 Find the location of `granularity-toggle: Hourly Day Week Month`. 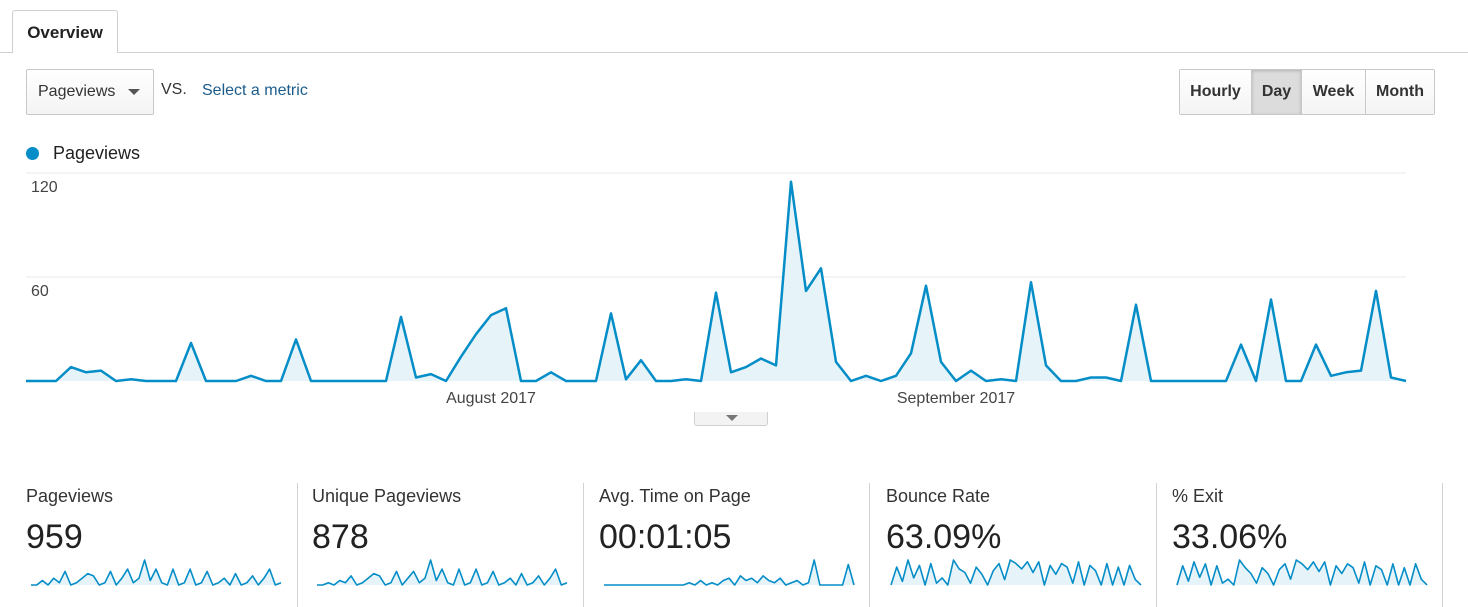

granularity-toggle: Hourly Day Week Month is located at coordinates (1307, 92).